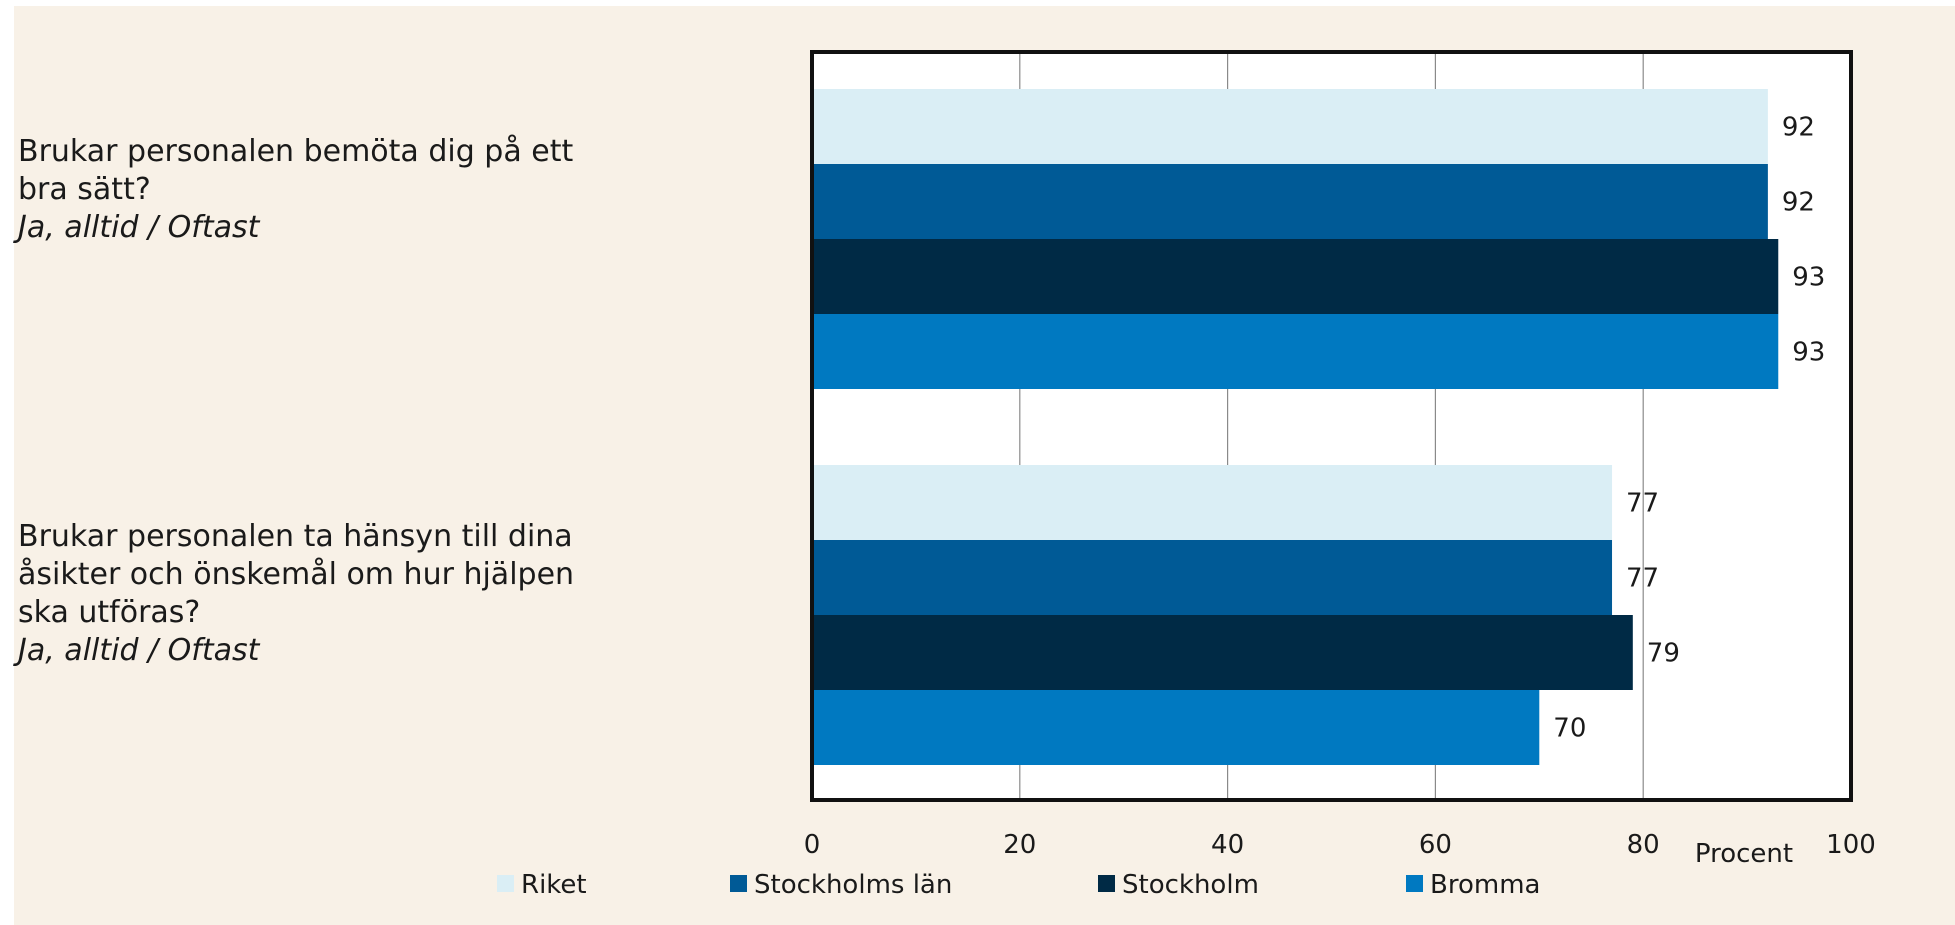 The height and width of the screenshot is (925, 1955). I want to click on data-label-2-4: 70, so click(1569, 729).